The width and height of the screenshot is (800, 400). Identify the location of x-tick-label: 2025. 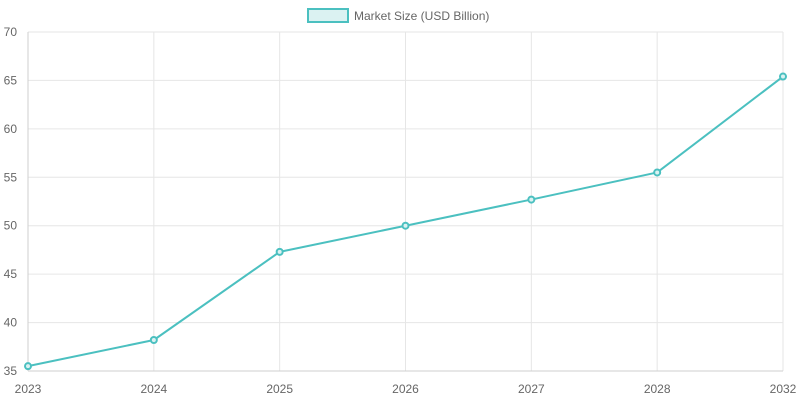
(279, 389).